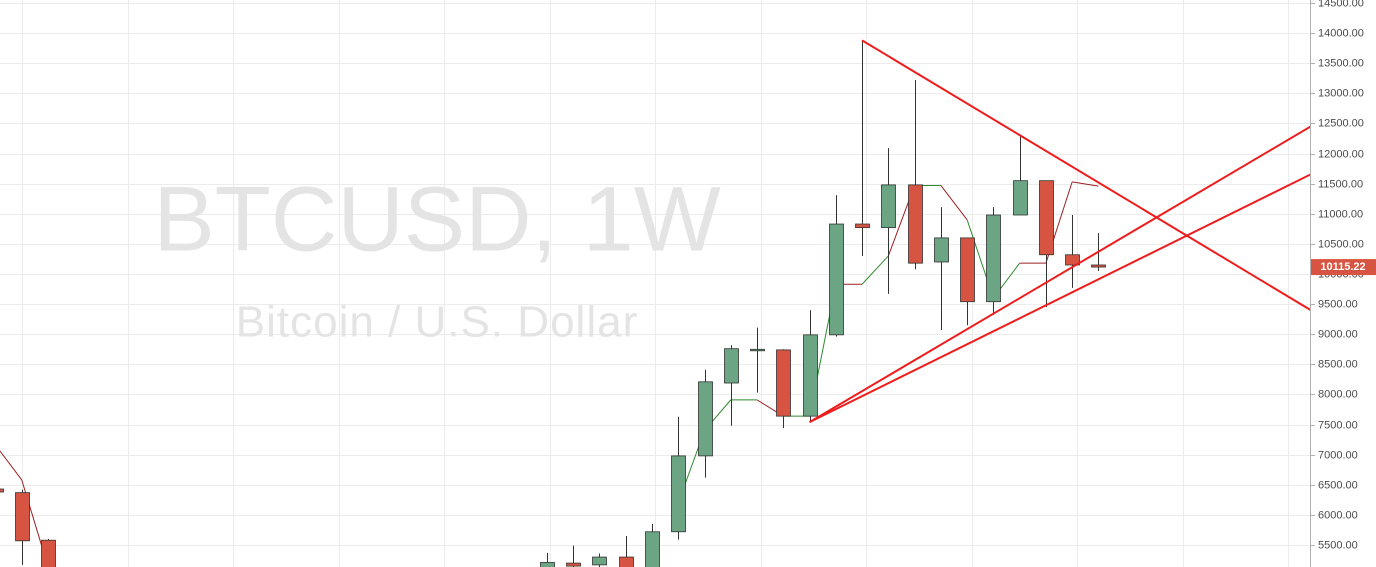  What do you see at coordinates (1338, 515) in the screenshot?
I see `y-tick-label: 6000.00` at bounding box center [1338, 515].